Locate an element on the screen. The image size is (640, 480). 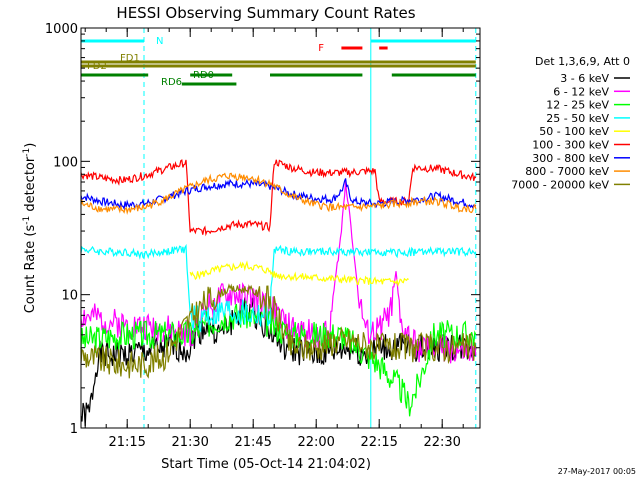
legend-label-1: 6 - 12 keV is located at coordinates (581, 91).